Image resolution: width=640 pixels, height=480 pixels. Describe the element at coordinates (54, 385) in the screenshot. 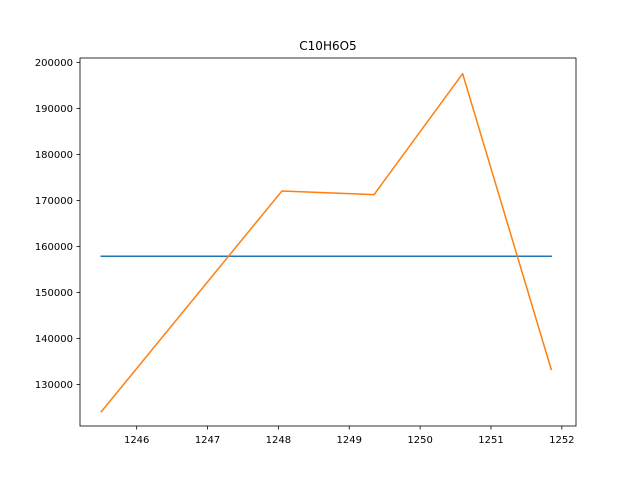

I see `y-tick-label: 130000` at that location.